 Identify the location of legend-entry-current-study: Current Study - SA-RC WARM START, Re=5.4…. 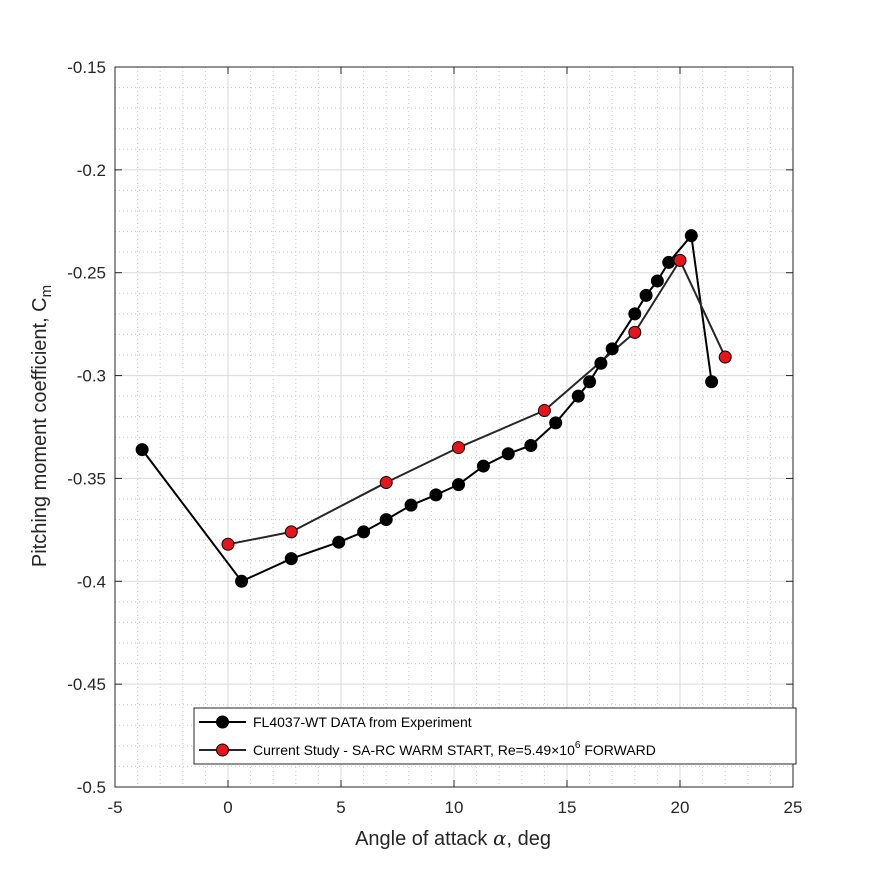
(427, 749).